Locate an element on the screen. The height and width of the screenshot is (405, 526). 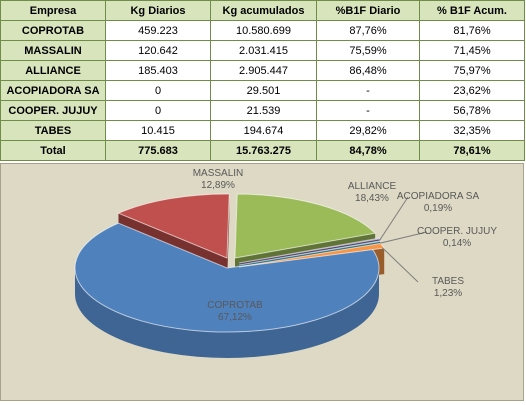
slice-percent: 18,43% is located at coordinates (372, 198).